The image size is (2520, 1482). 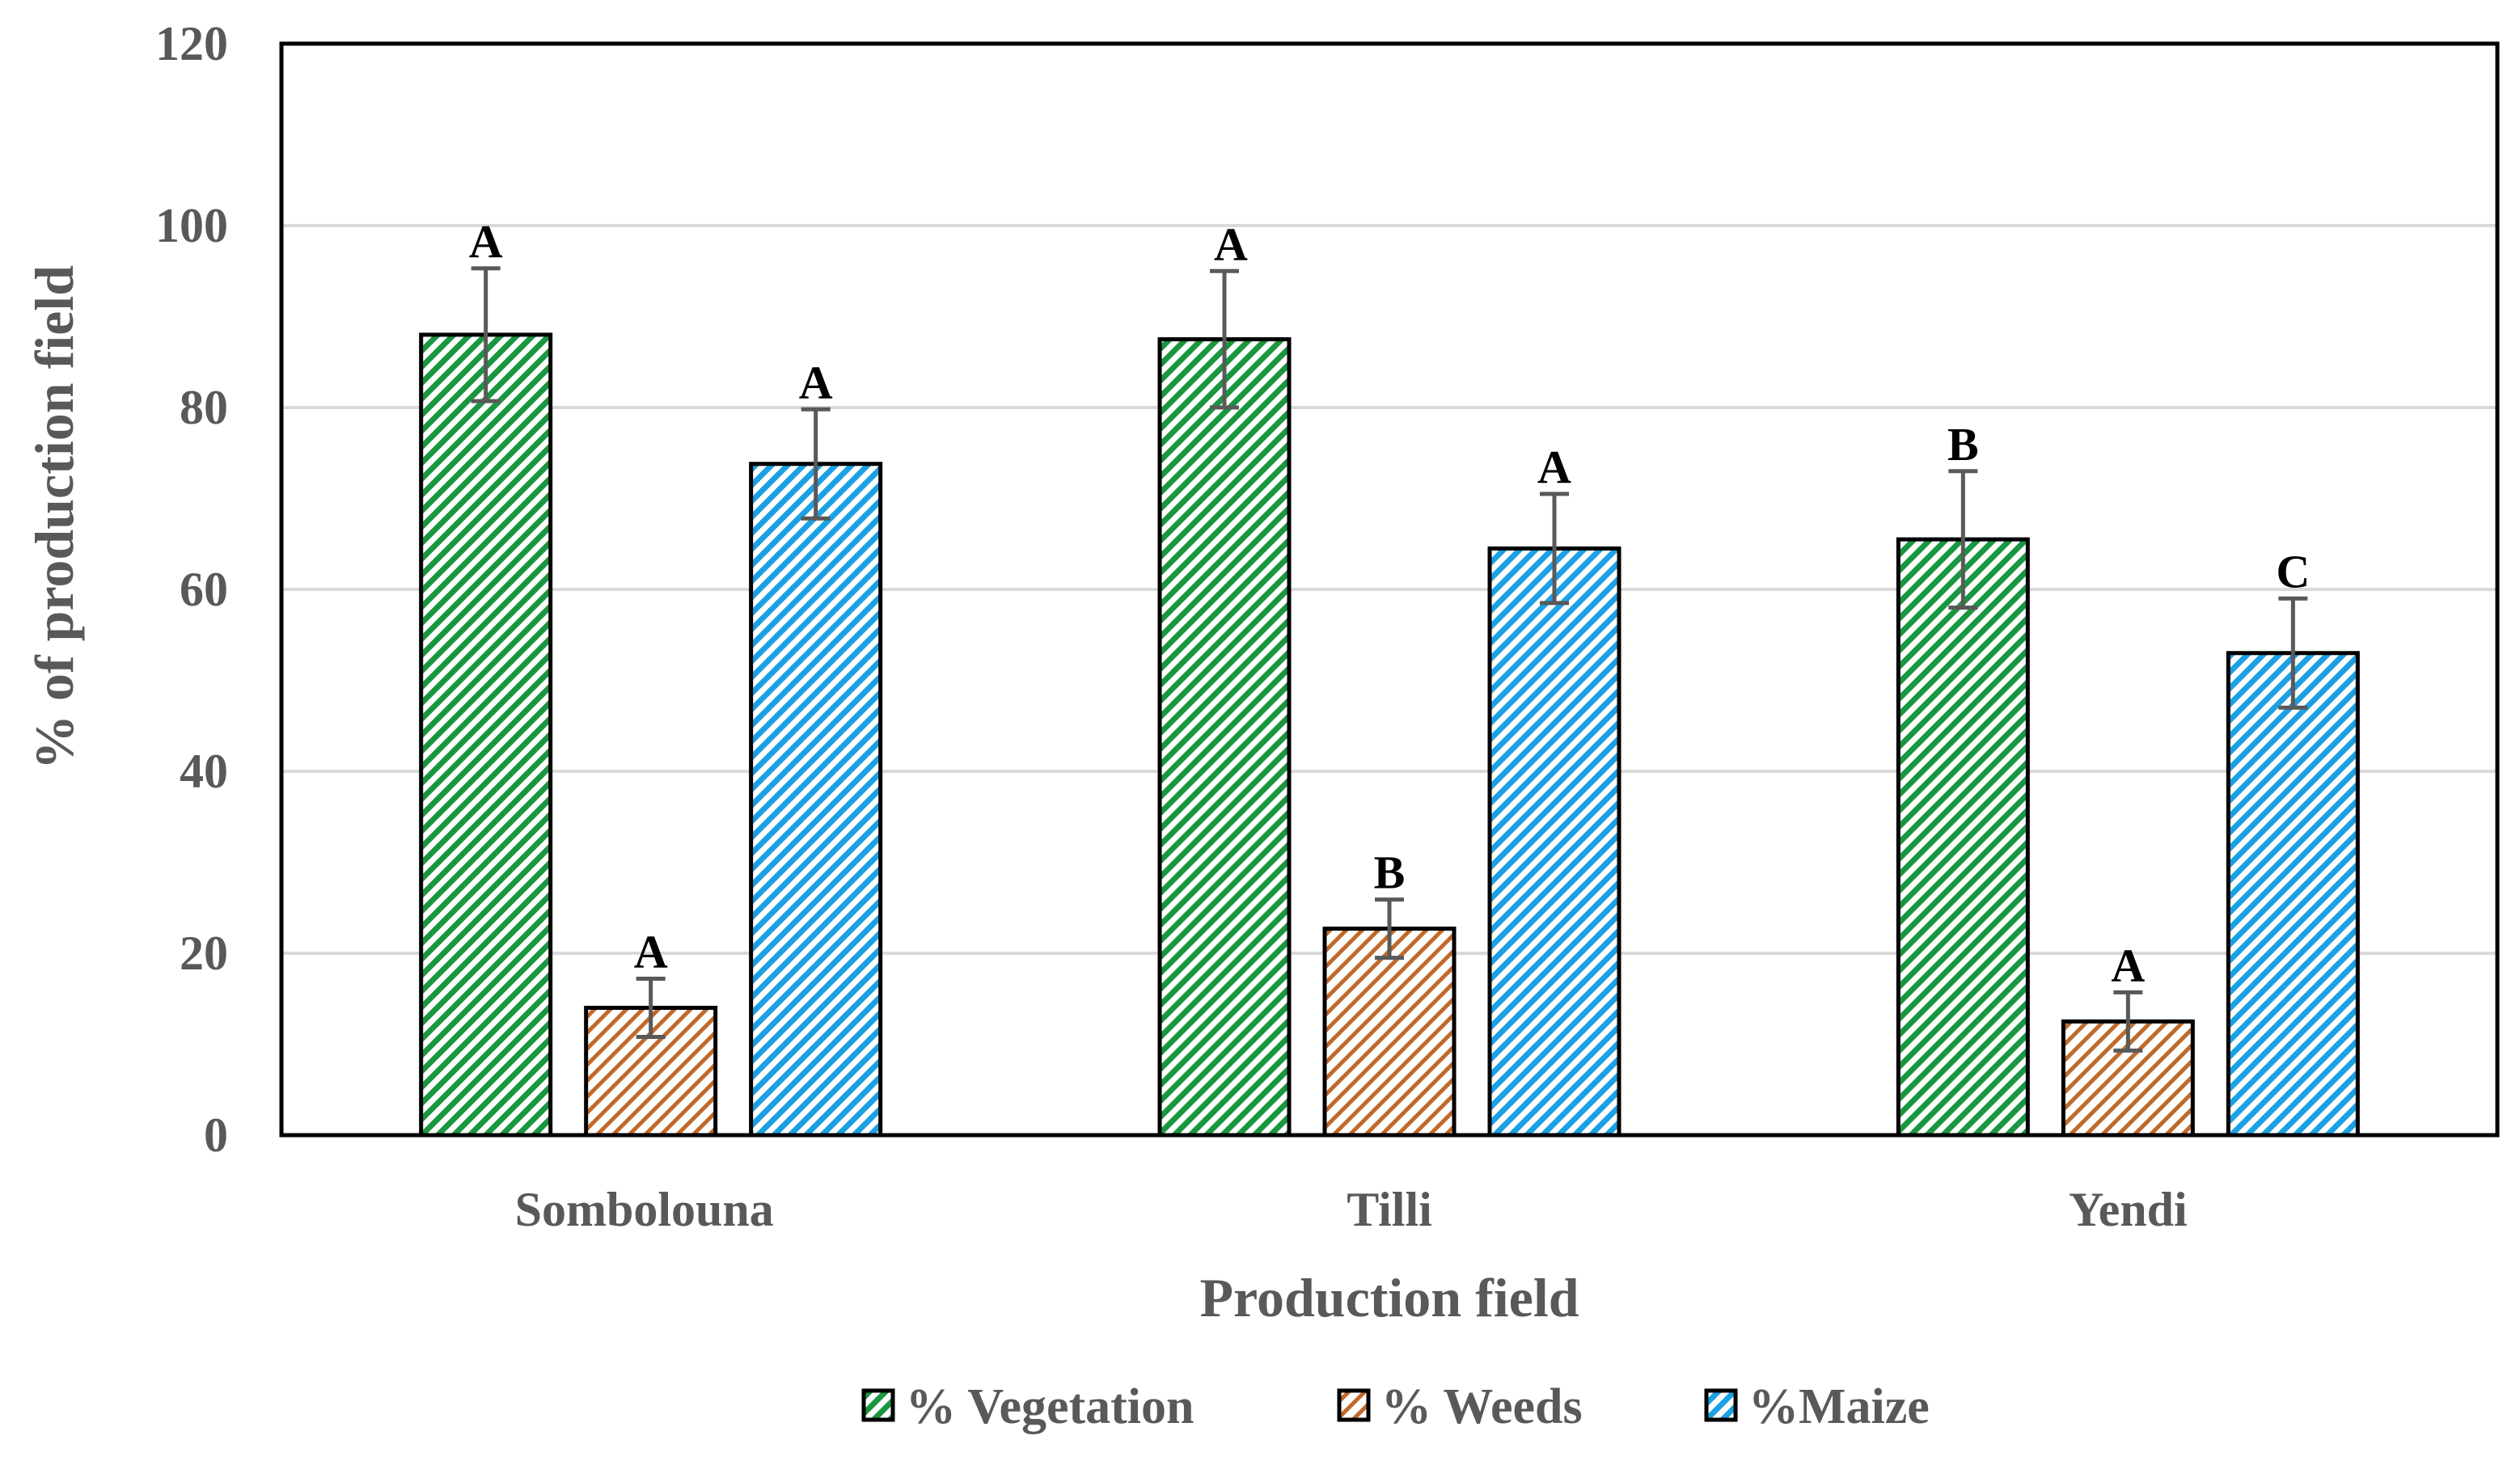 I want to click on legend-label: % Weeds, so click(x=1482, y=1406).